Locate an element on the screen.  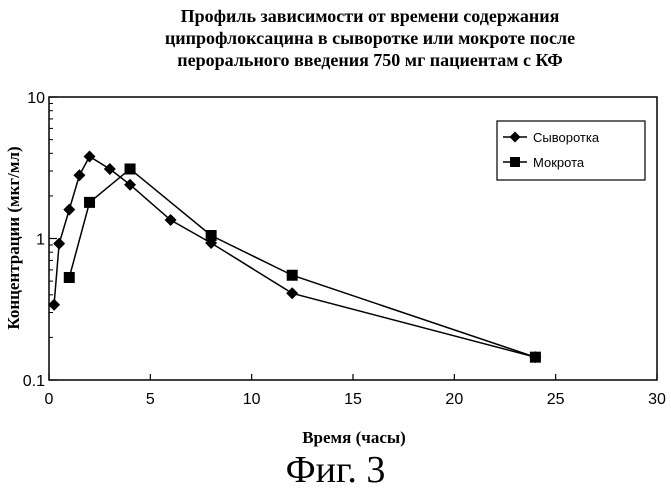
y-axis-label: Концентрации (мкг/мл) is located at coordinates (13, 237).